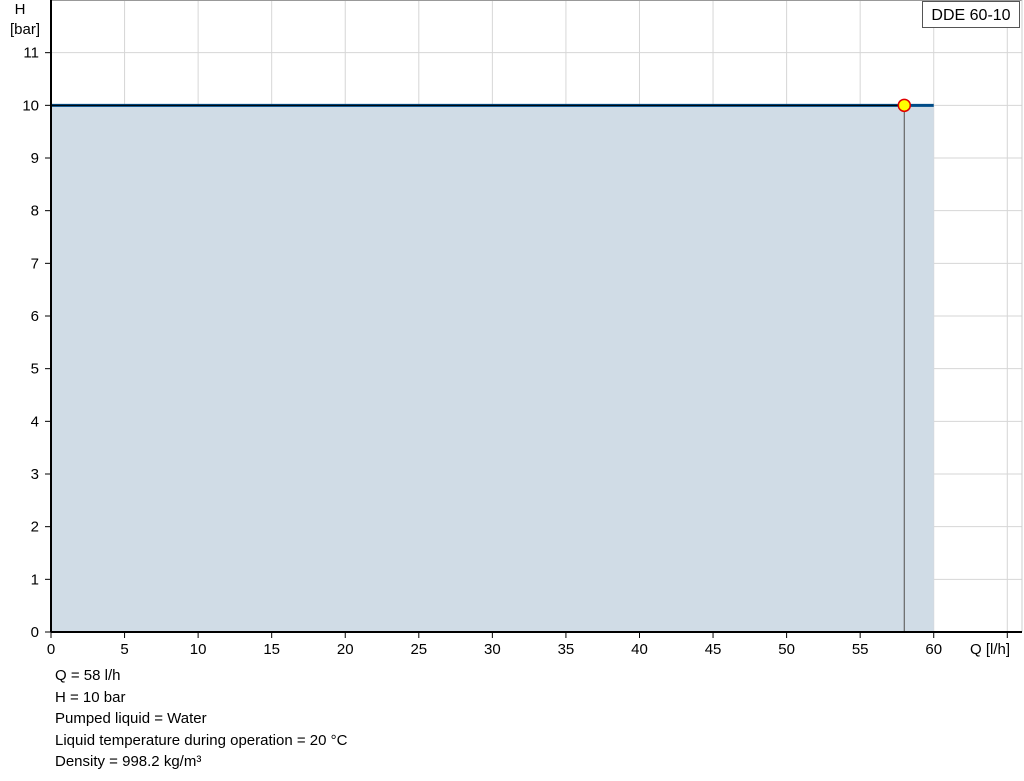 The height and width of the screenshot is (781, 1024). I want to click on x-tick-label: 55, so click(860, 649).